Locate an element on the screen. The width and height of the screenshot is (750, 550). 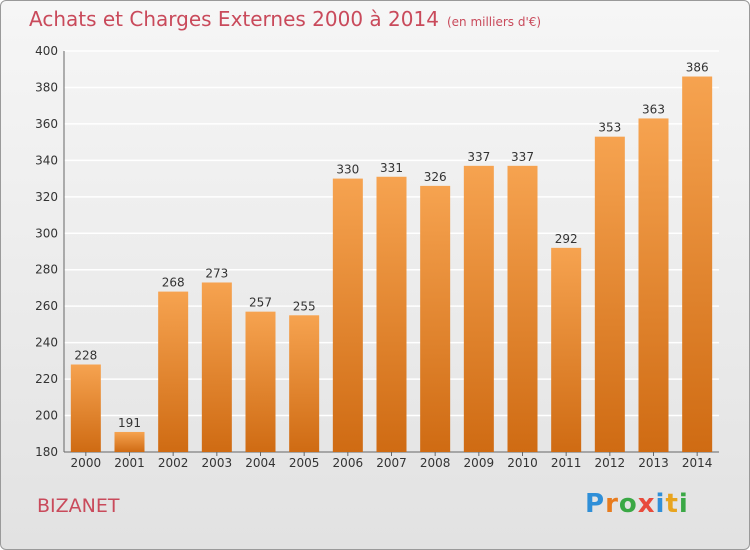
data-label: 330 is located at coordinates (347, 170).